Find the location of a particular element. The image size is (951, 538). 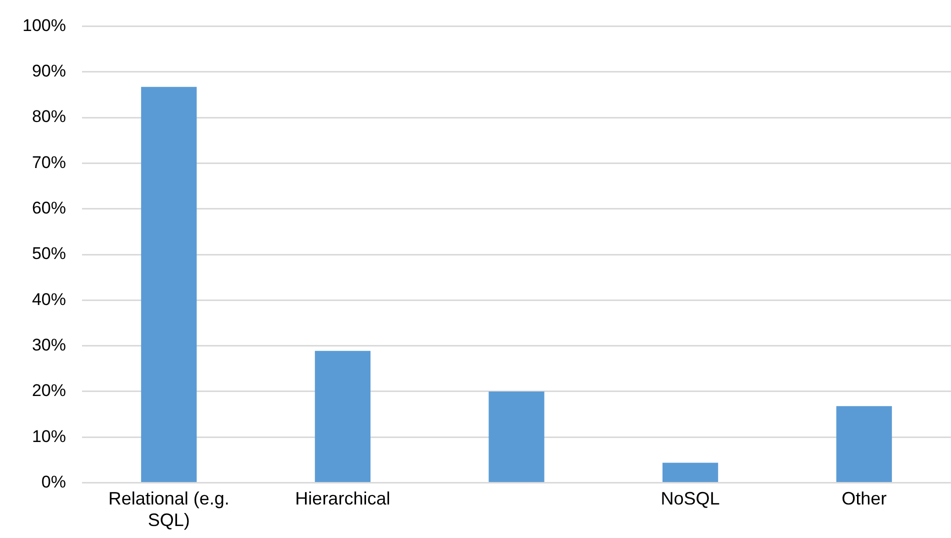

y-tick-label: 40% is located at coordinates (49, 299).